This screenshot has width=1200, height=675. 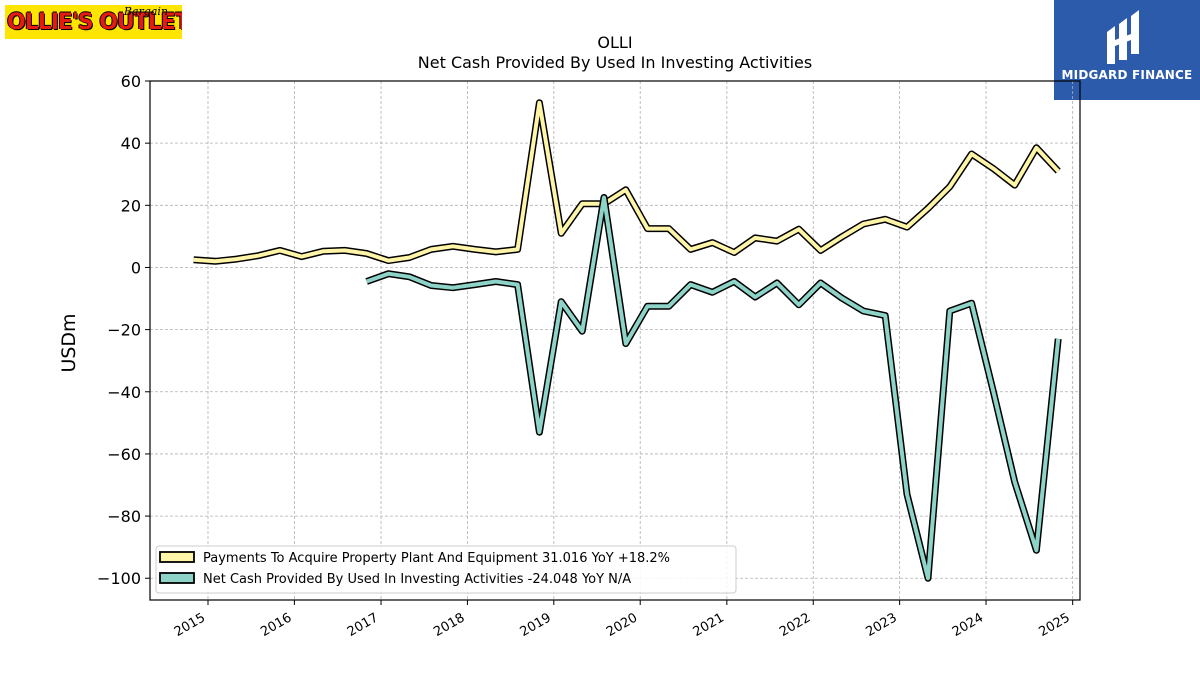 What do you see at coordinates (119, 578) in the screenshot?
I see `y-tick-label: −100` at bounding box center [119, 578].